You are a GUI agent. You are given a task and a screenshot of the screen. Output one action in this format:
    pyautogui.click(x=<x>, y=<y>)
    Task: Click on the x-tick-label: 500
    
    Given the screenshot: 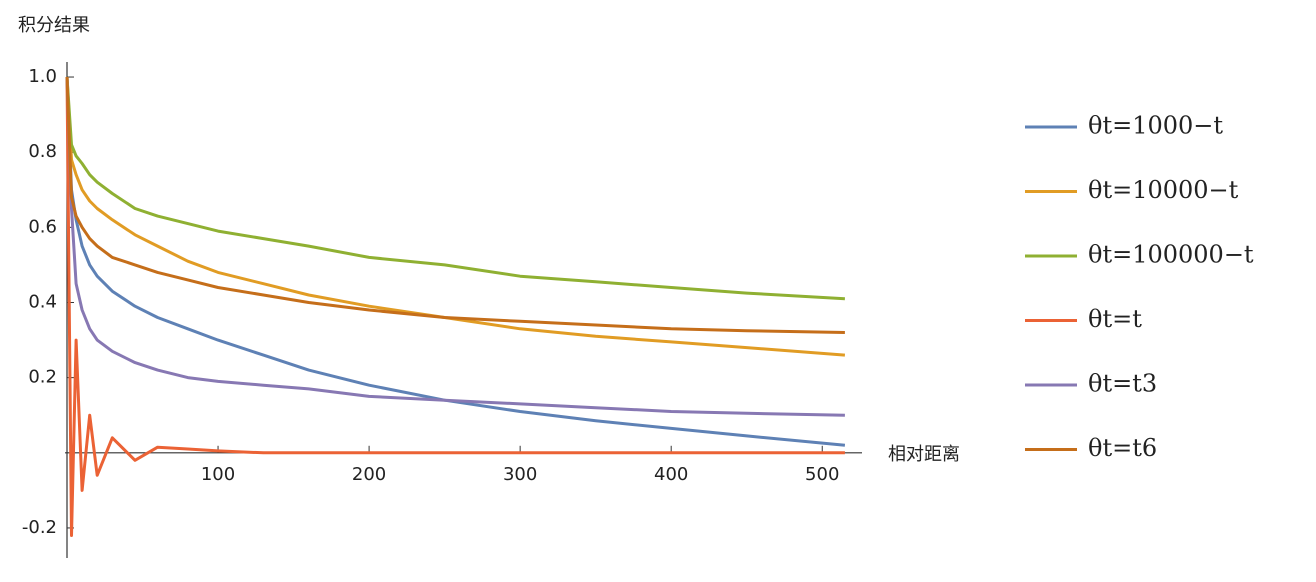 What is the action you would take?
    pyautogui.click(x=822, y=474)
    